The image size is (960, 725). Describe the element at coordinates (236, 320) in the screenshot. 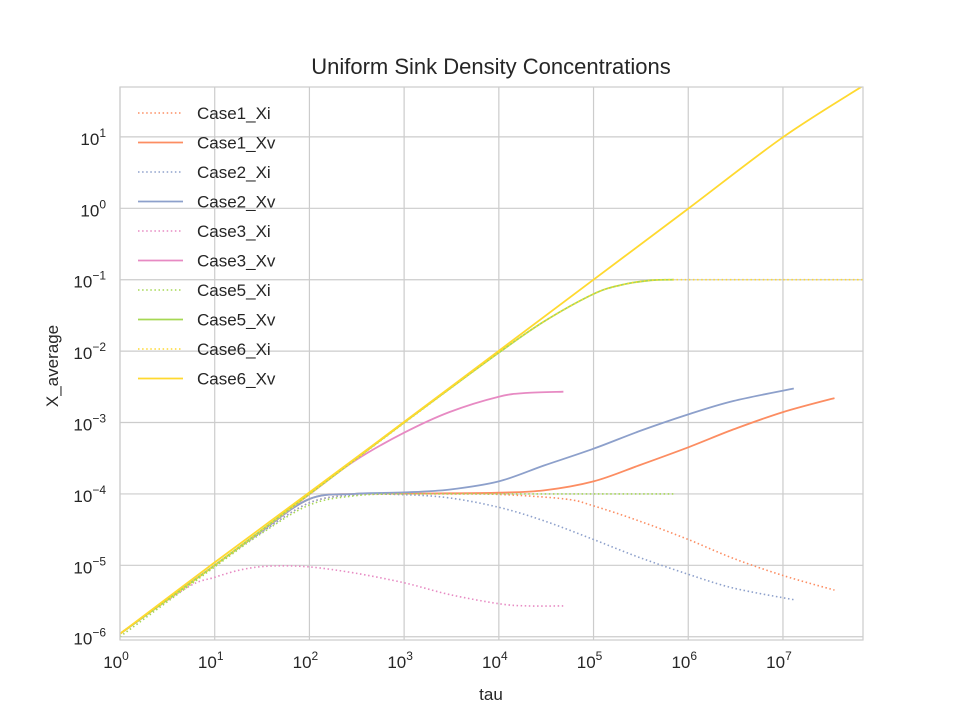

I see `legend-label-case5-xv: Case5_Xv` at that location.